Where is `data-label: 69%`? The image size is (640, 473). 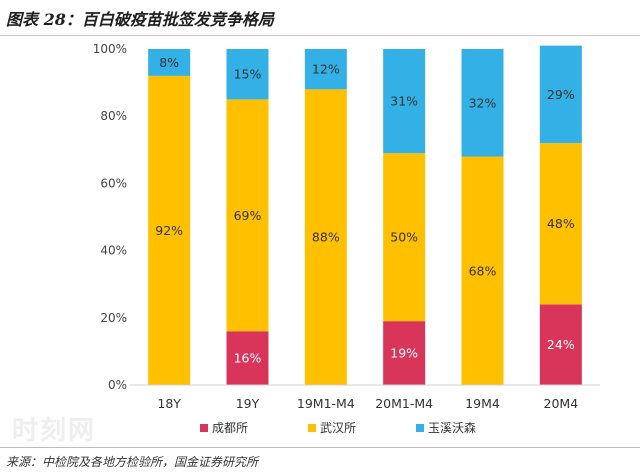 data-label: 69% is located at coordinates (248, 215).